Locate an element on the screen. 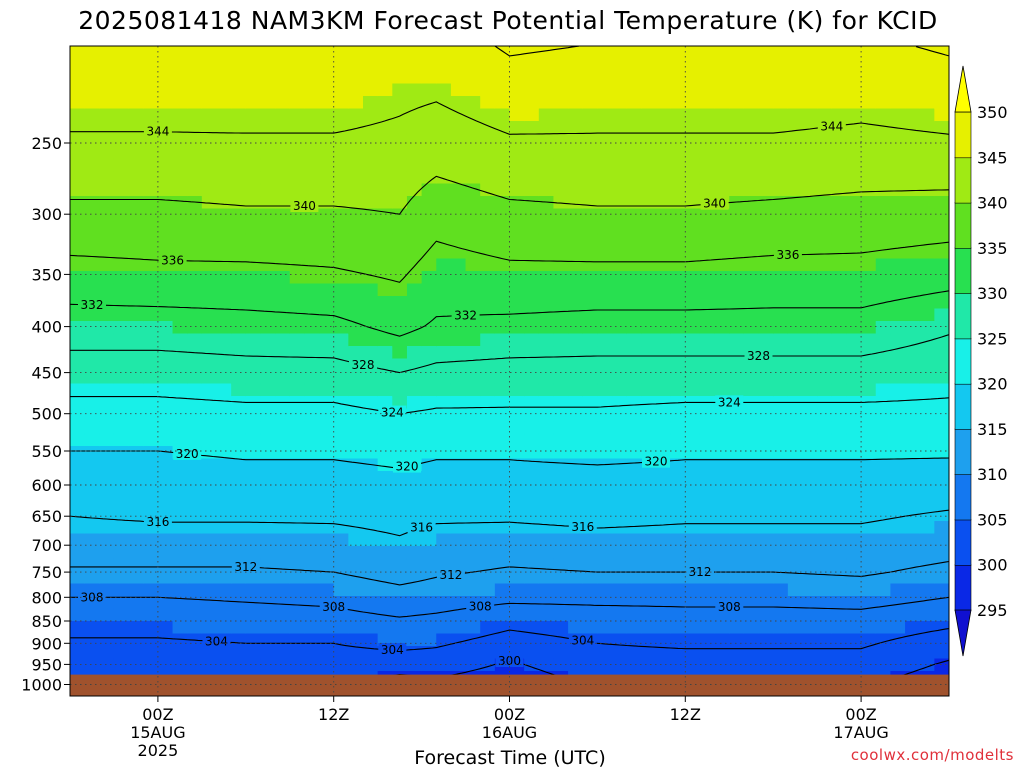 The image size is (1024, 768). y-tick-label: 450 is located at coordinates (46, 373).